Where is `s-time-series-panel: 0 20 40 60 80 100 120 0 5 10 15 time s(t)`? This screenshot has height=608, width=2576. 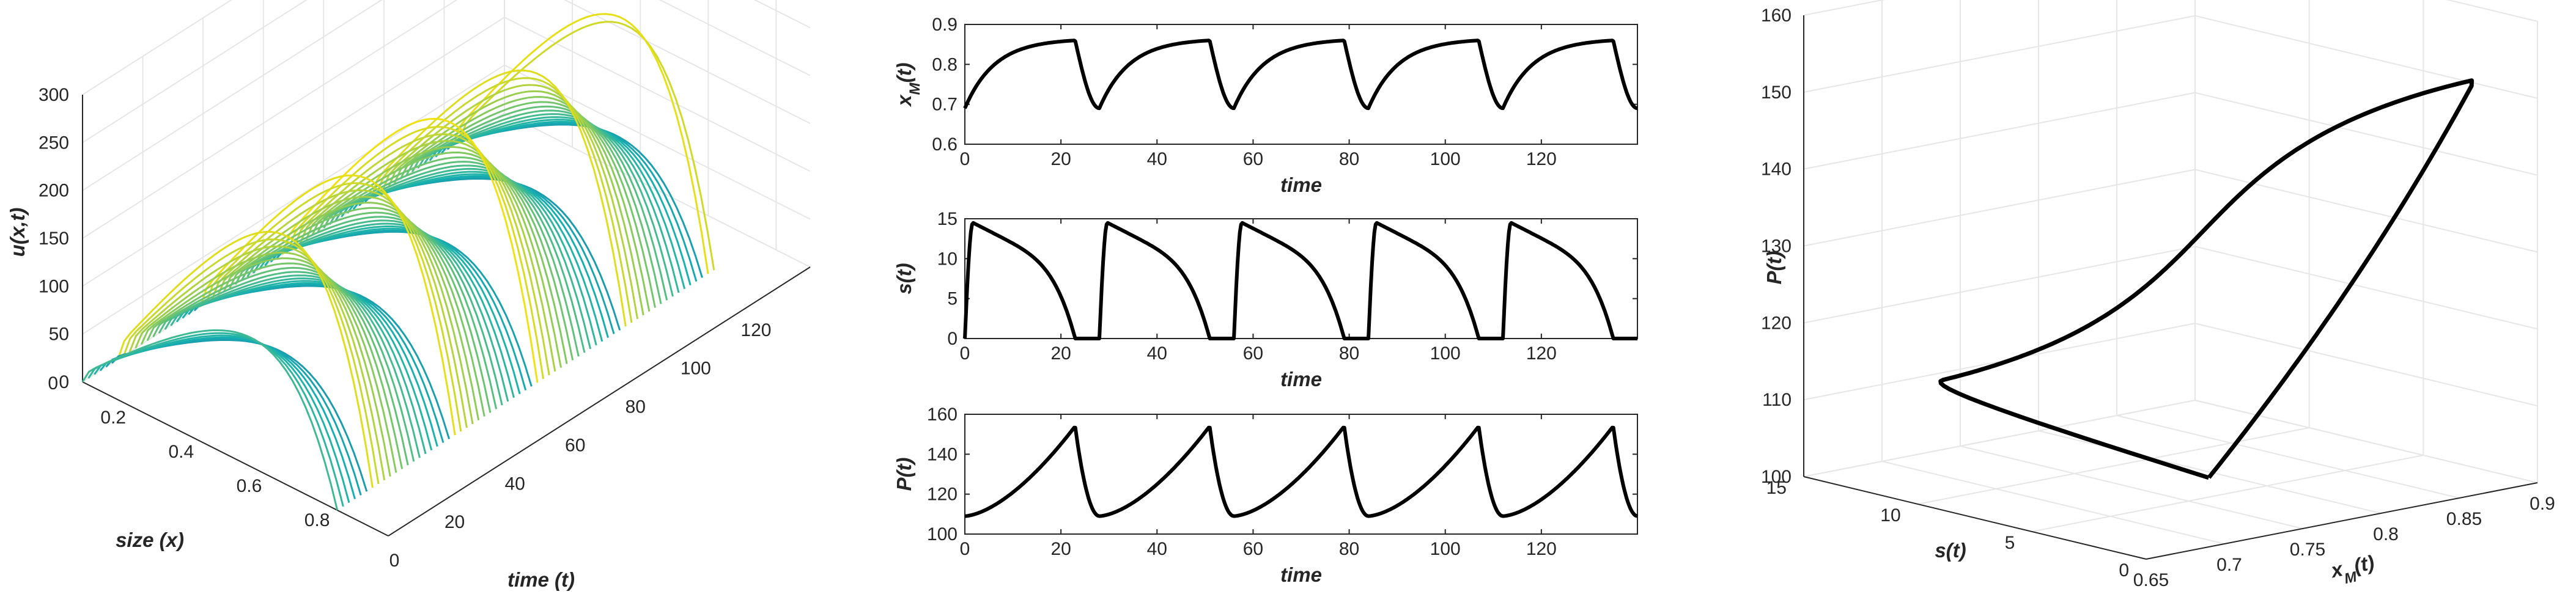 s-time-series-panel: 0 20 40 60 80 100 120 0 5 10 15 time s(t) is located at coordinates (1265, 300).